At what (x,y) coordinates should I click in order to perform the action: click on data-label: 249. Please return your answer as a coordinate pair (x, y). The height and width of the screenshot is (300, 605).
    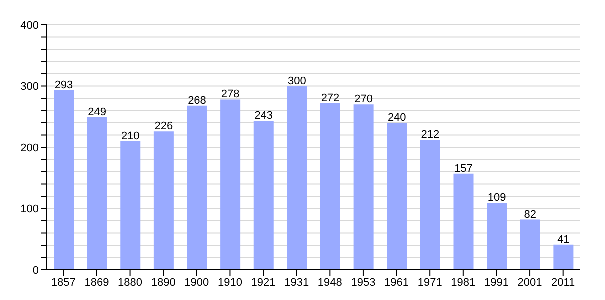
    Looking at the image, I should click on (97, 112).